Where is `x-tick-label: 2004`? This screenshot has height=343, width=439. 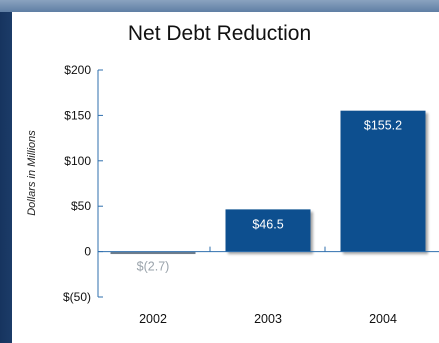 x-tick-label: 2004 is located at coordinates (383, 319).